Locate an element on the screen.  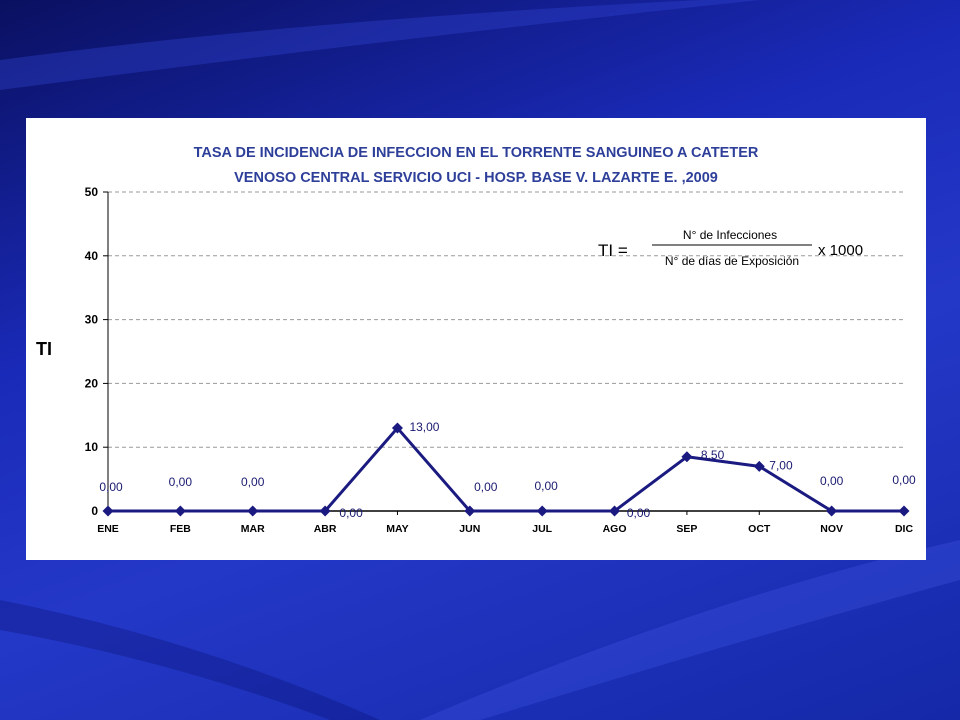
data-label-sep: 8,50 is located at coordinates (713, 455).